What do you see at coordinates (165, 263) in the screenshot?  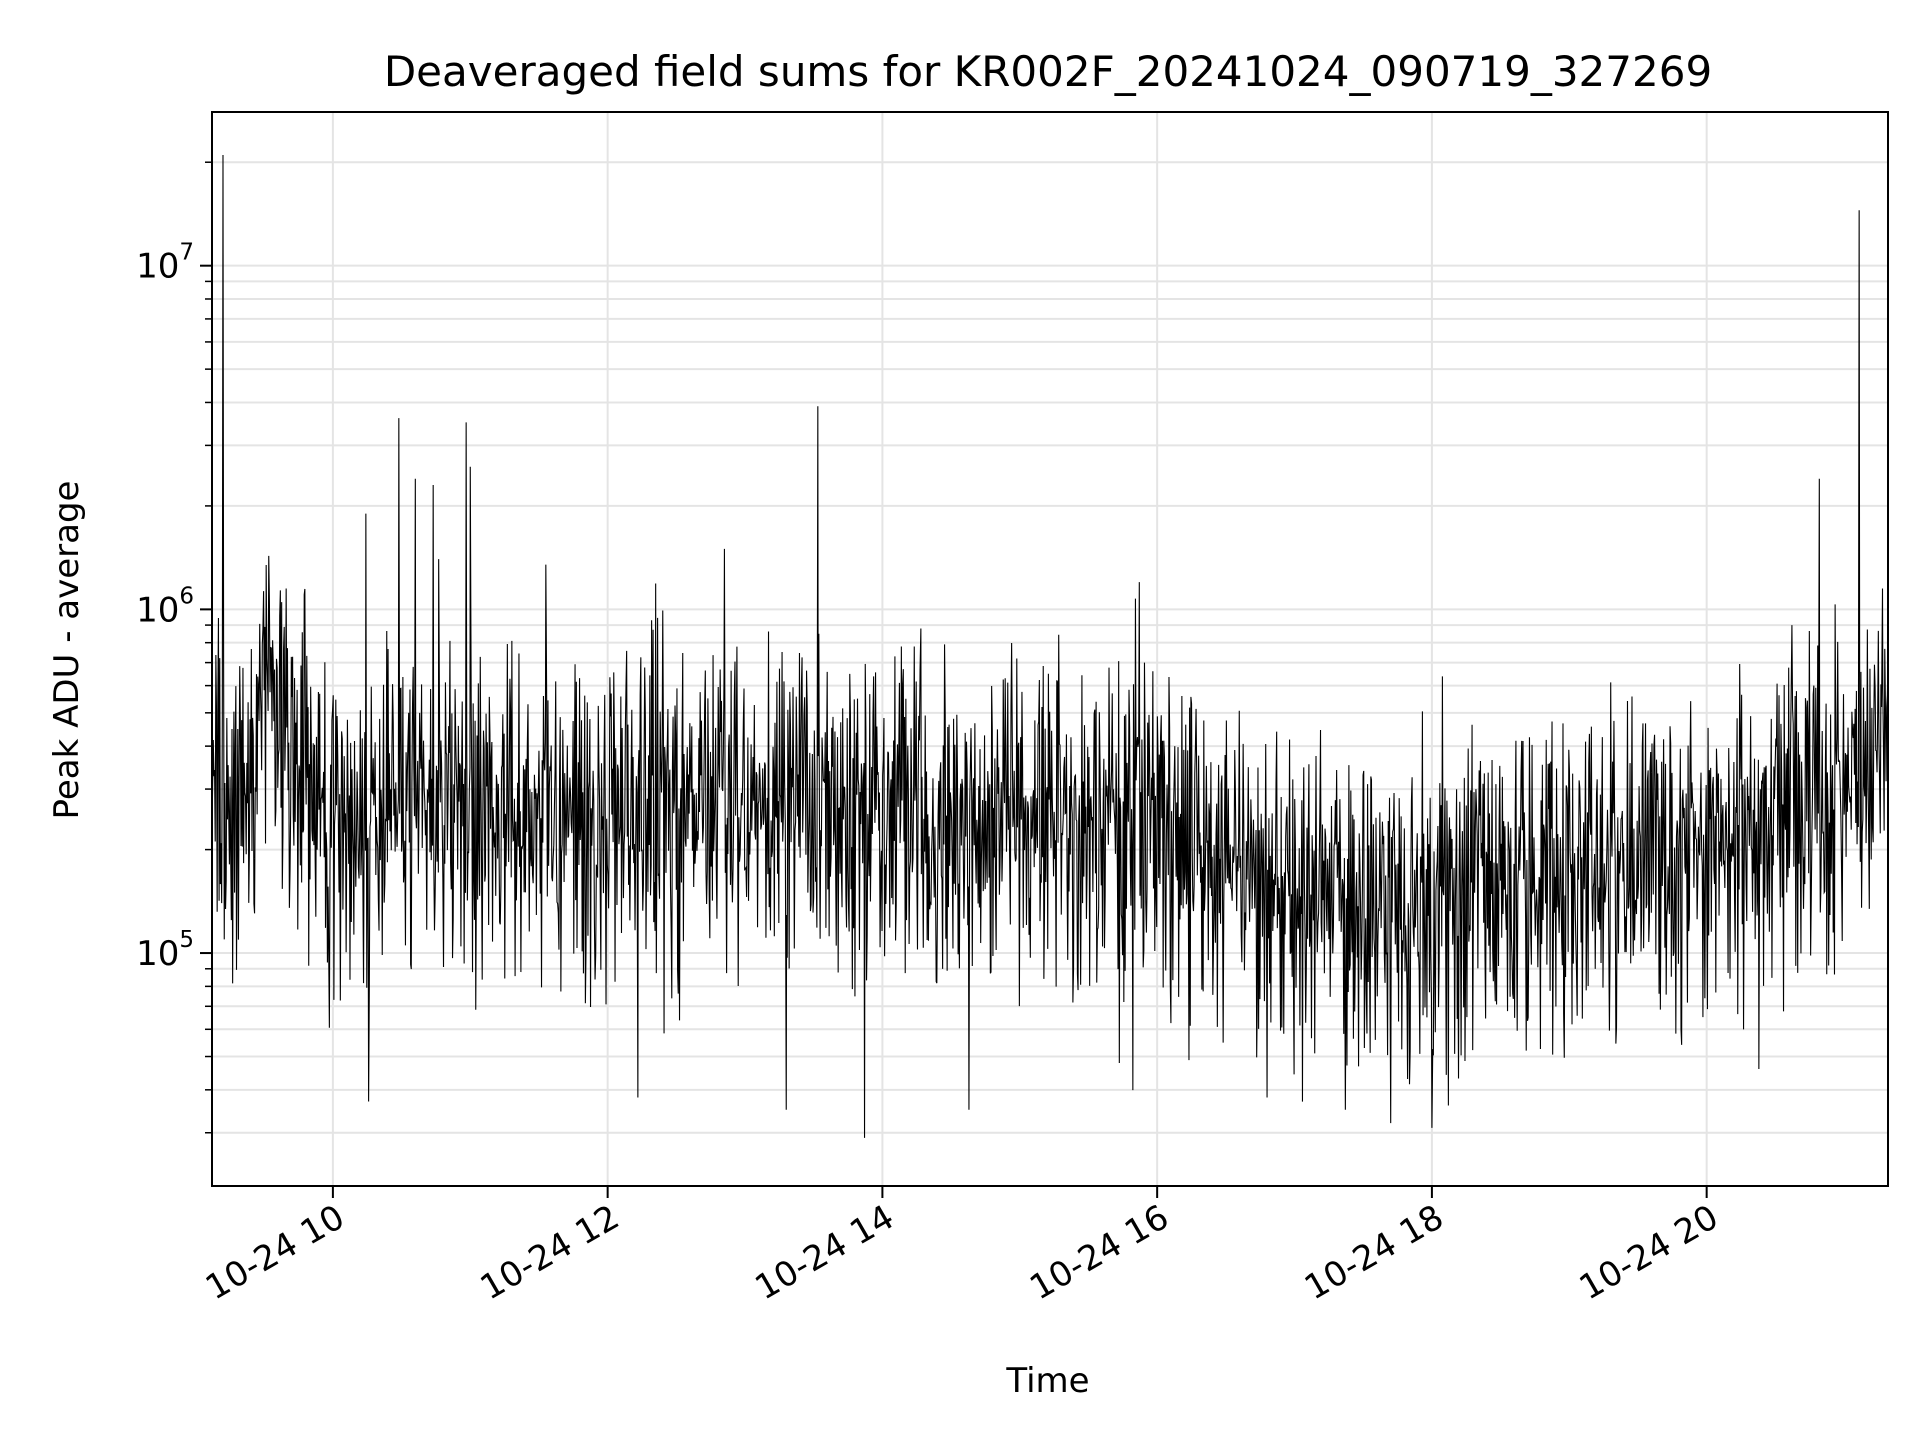 I see `y-tick-label: 10⁷` at bounding box center [165, 263].